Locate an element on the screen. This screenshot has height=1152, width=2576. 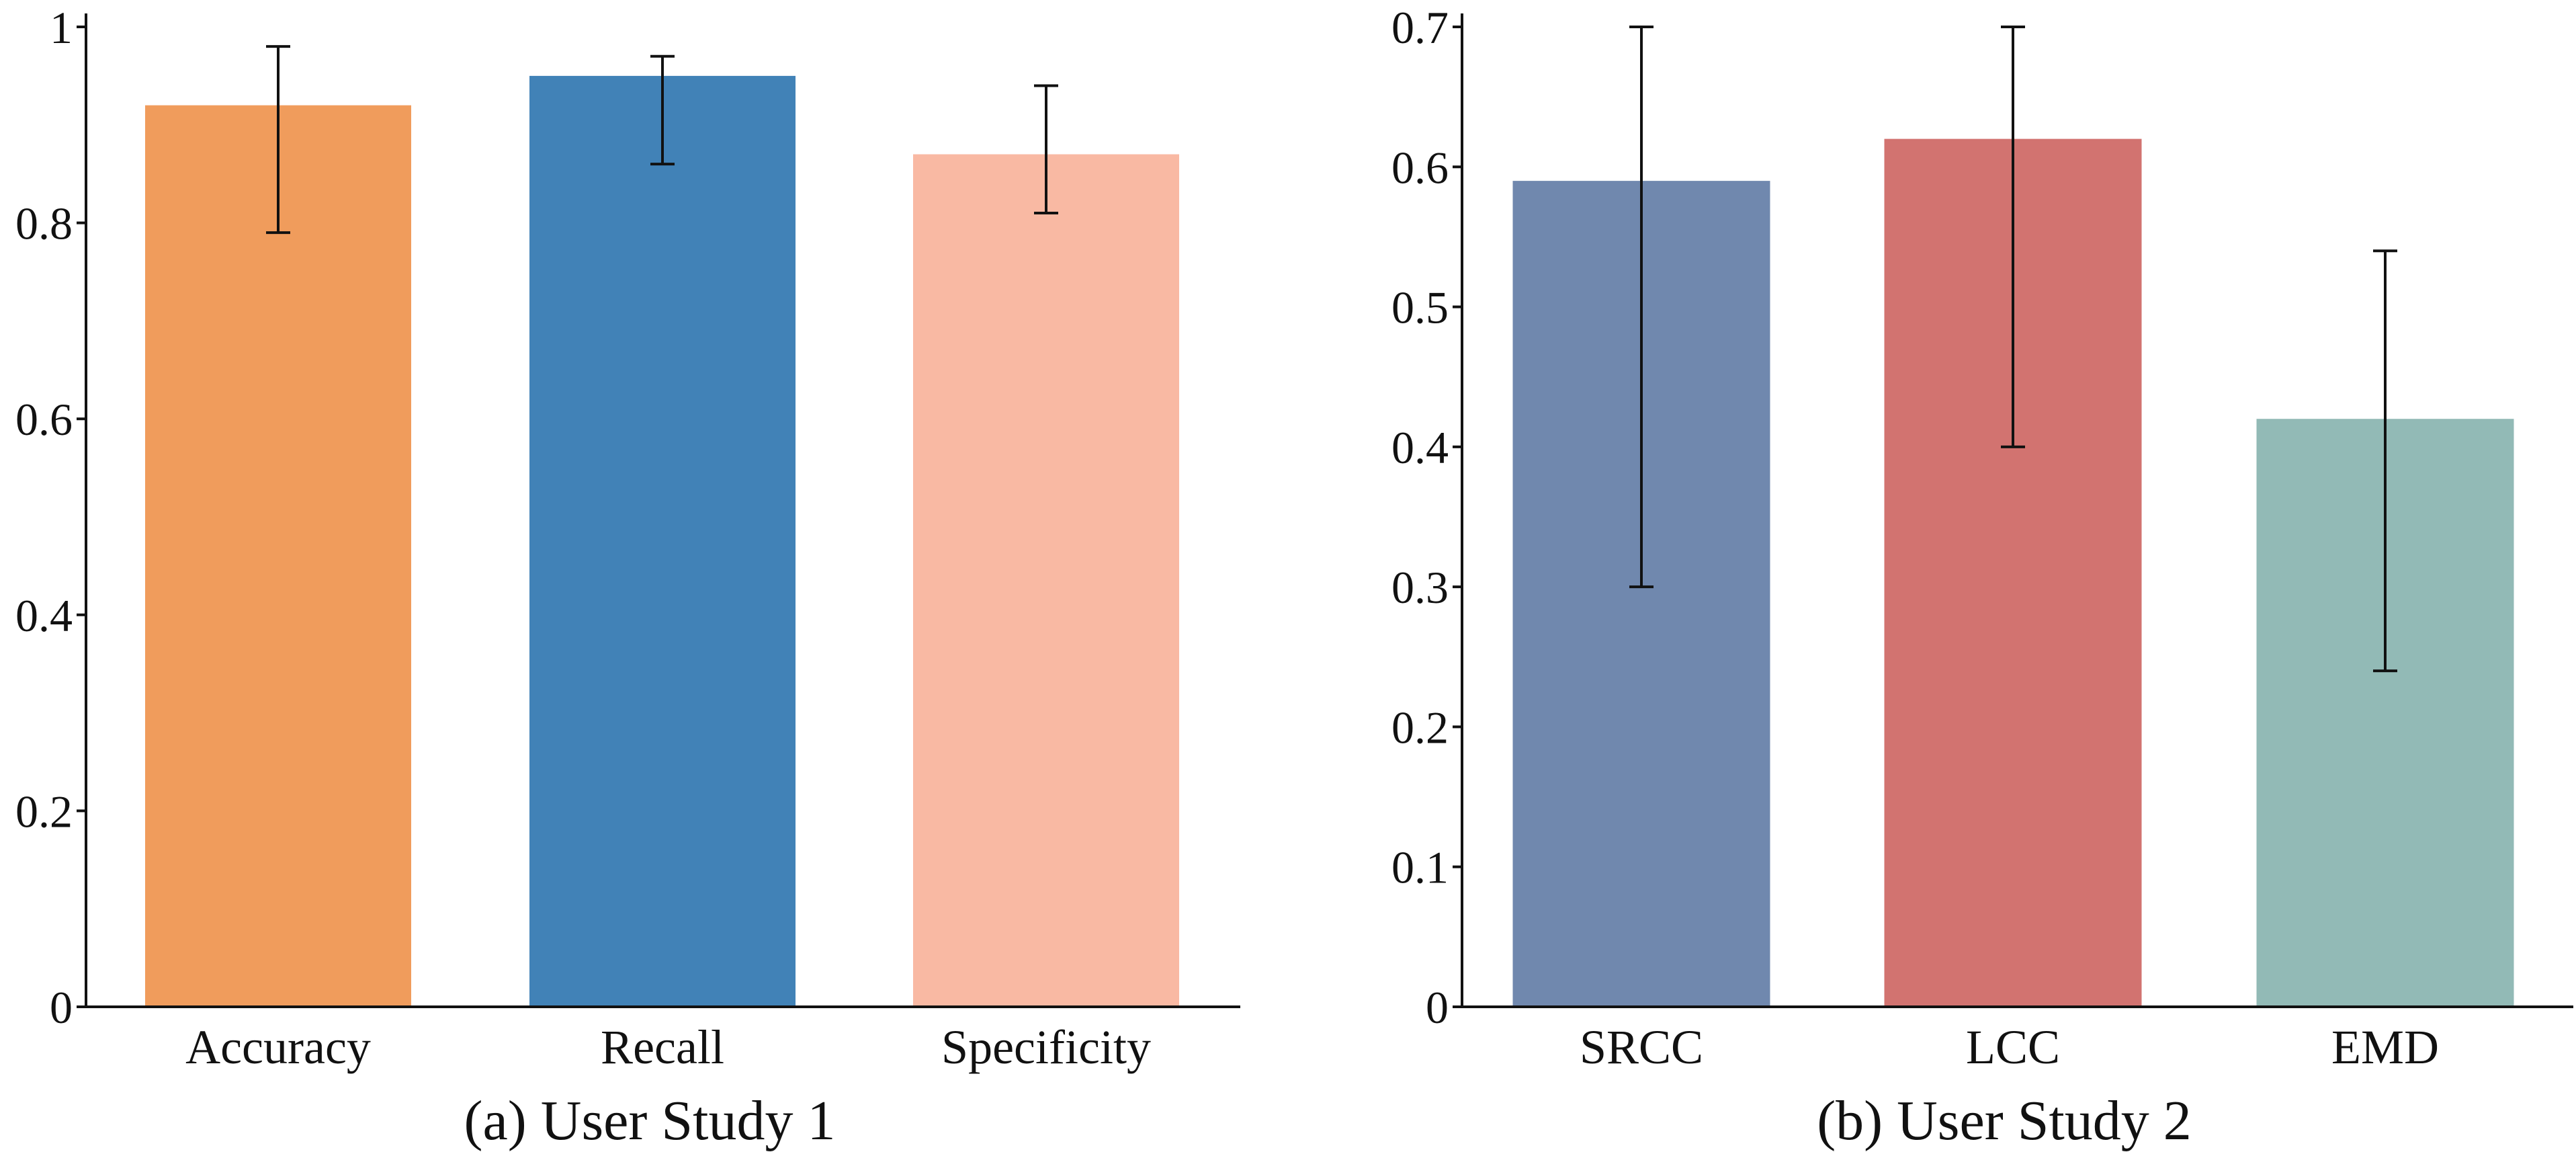
error-bar-accuracy is located at coordinates (278, 140).